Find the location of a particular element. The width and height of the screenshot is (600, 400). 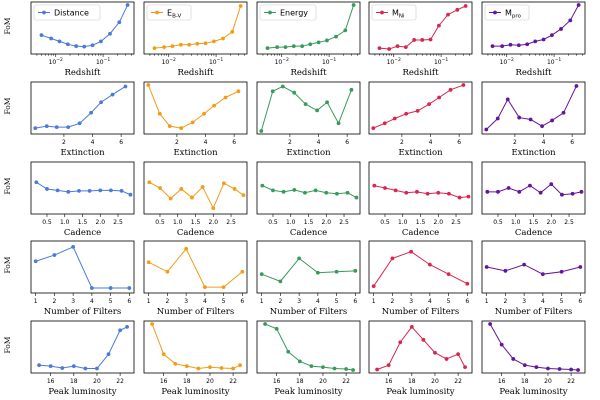

panel-number-of-filters-distance: 1 2 3 4 5 6 Number of Filters FoM is located at coordinates (69, 278).